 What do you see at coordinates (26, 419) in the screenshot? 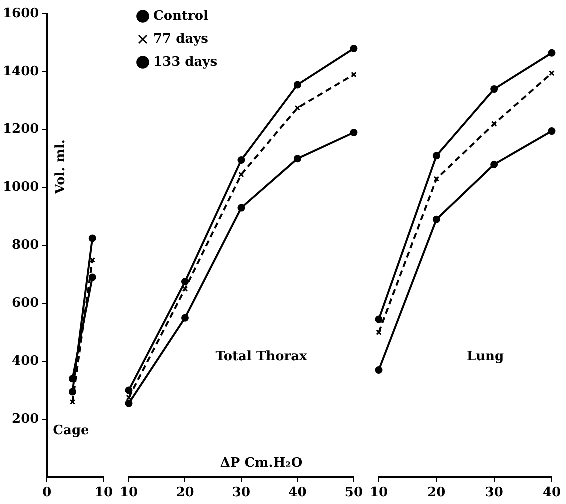
I see `y-tick-label: 200` at bounding box center [26, 419].